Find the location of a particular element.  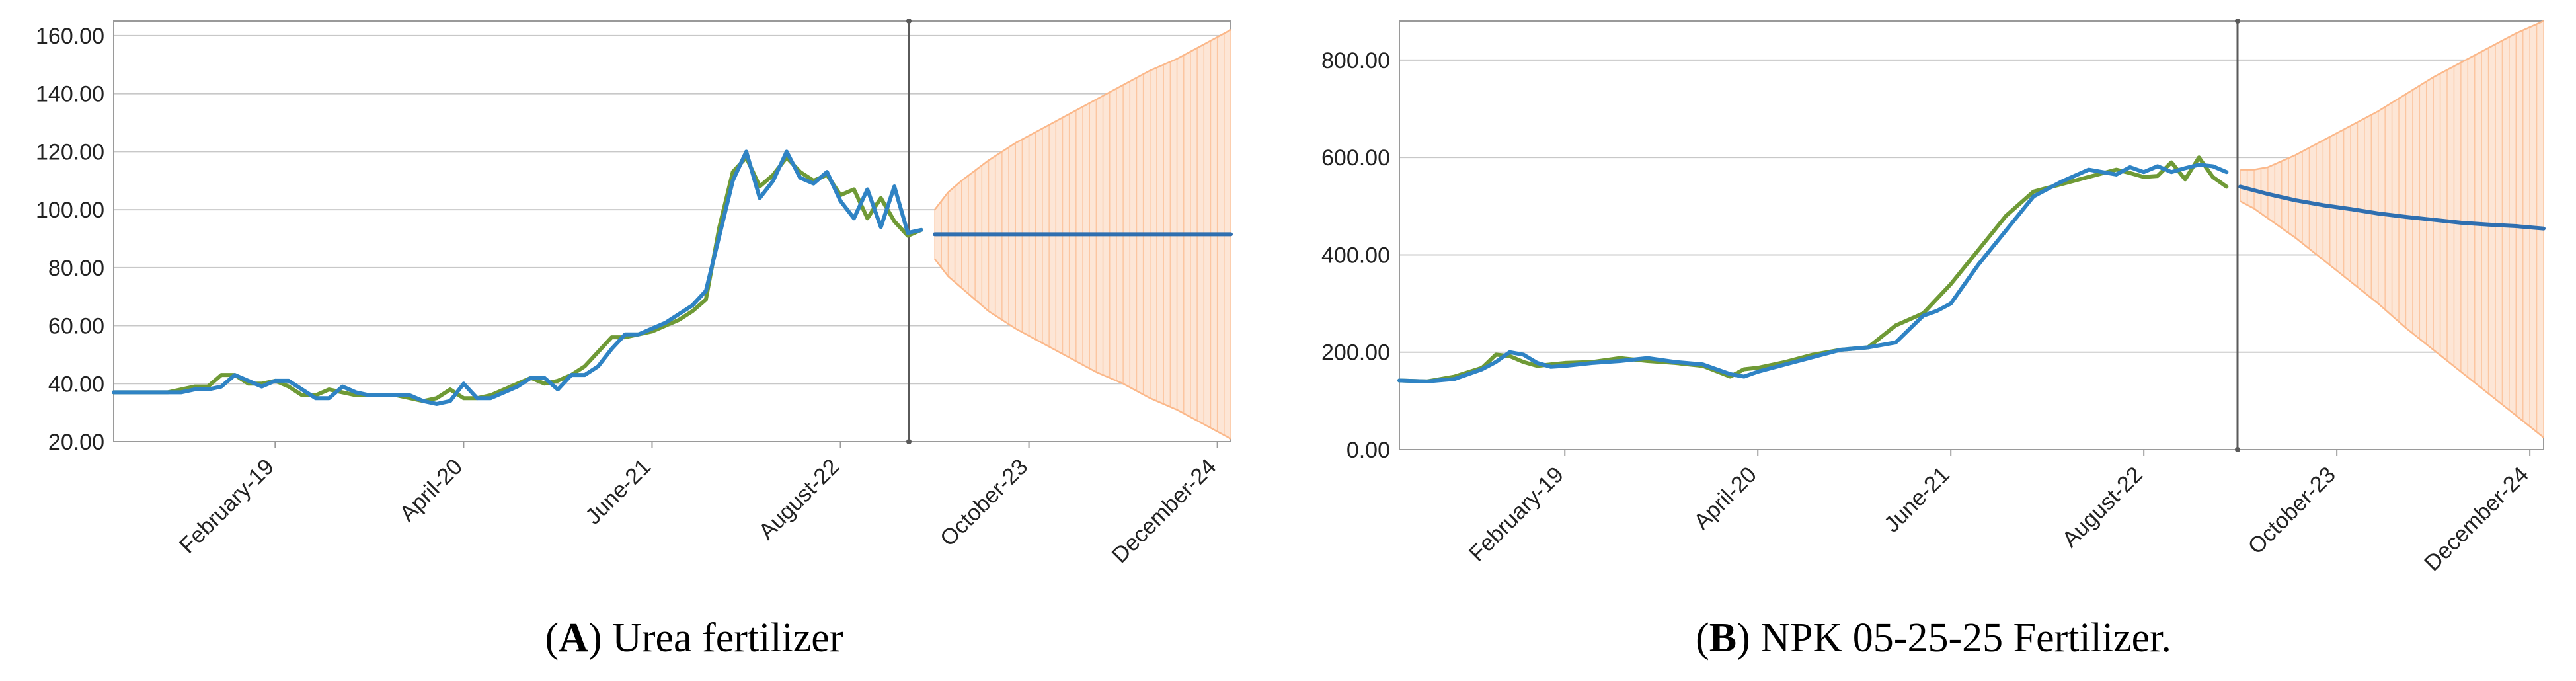

urea-fitted-line is located at coordinates (517, 277).